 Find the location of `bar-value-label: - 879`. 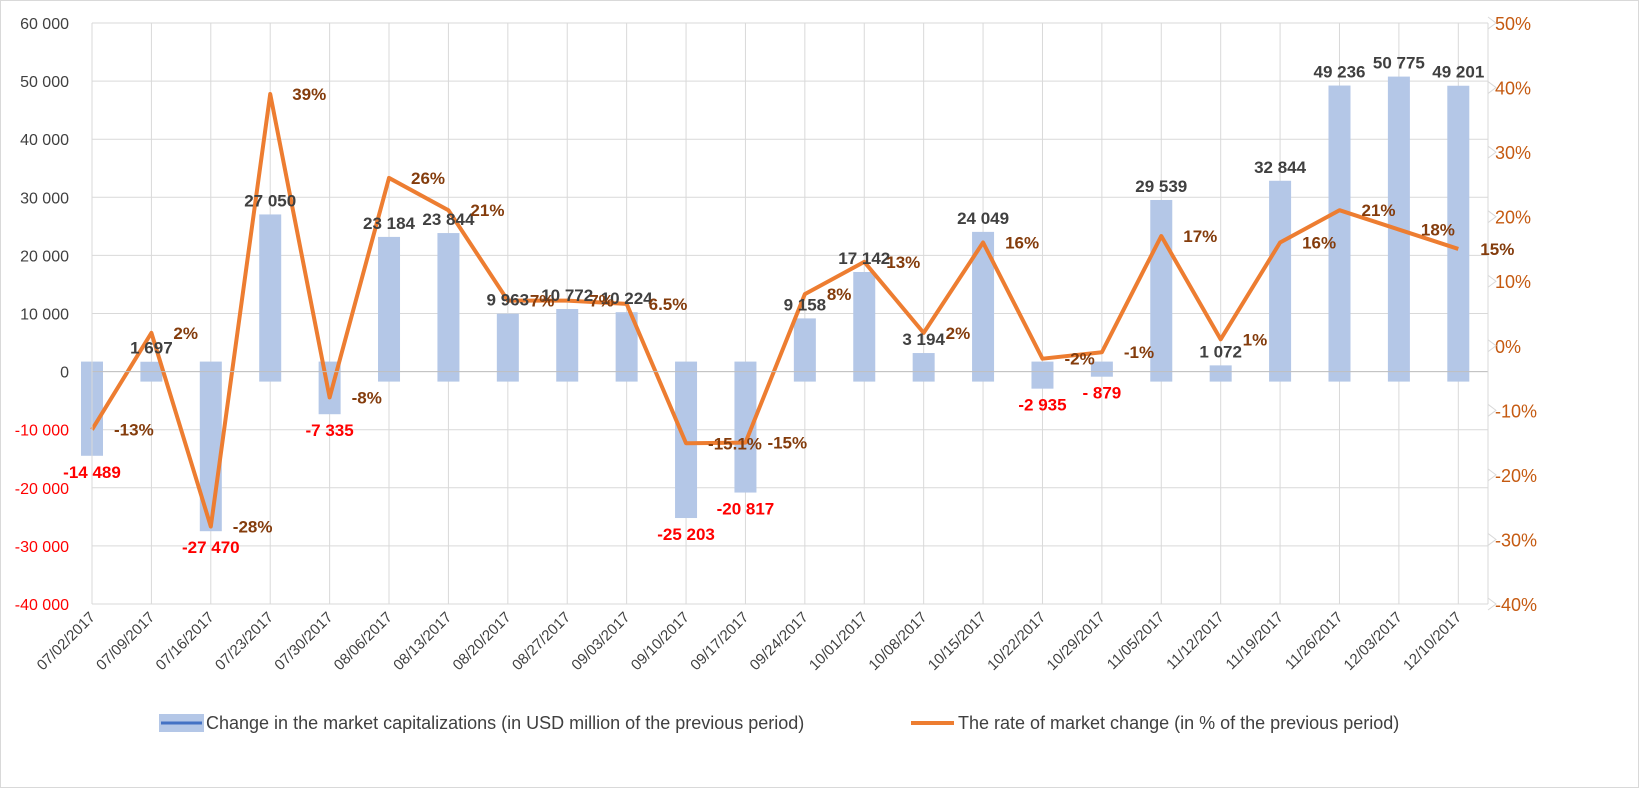

bar-value-label: - 879 is located at coordinates (1101, 393).